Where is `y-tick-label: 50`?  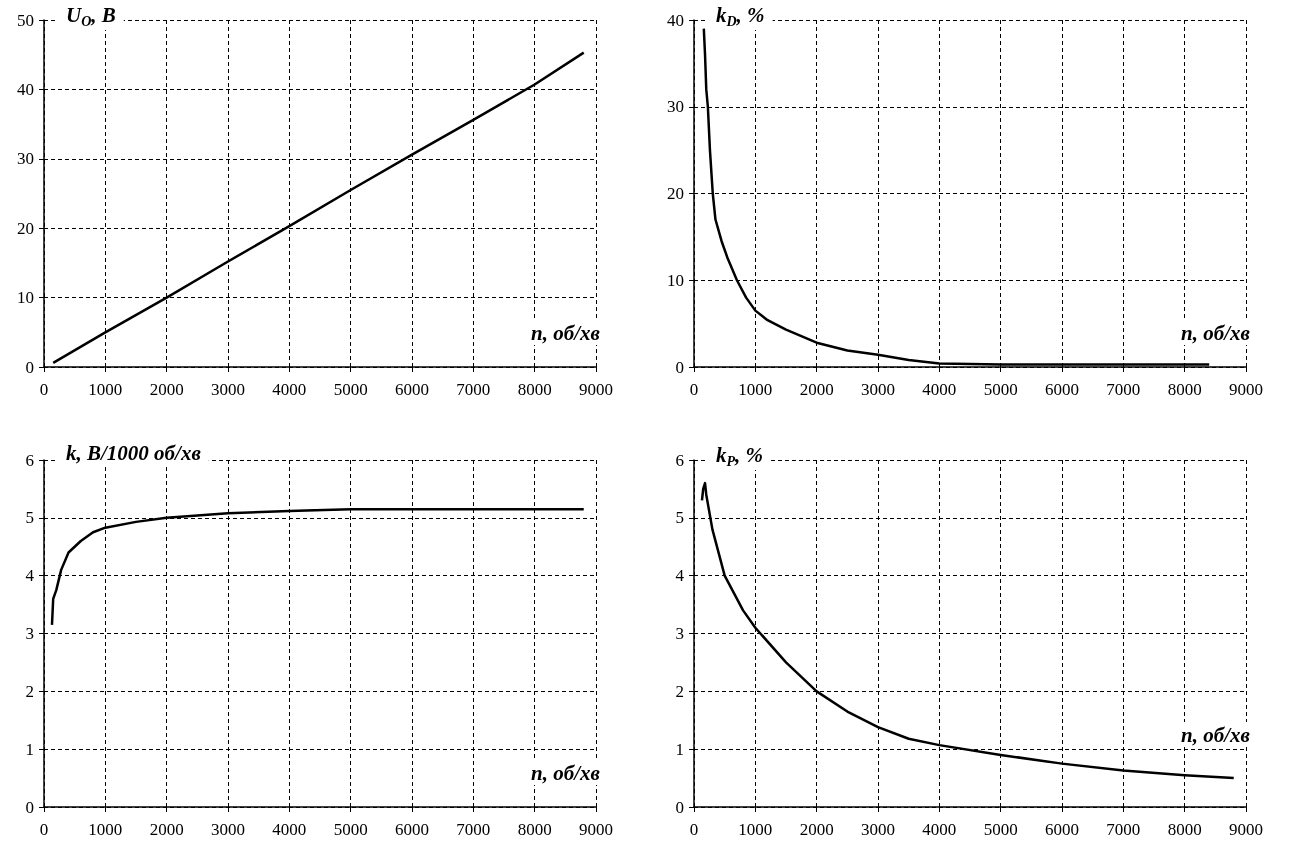 y-tick-label: 50 is located at coordinates (25, 20).